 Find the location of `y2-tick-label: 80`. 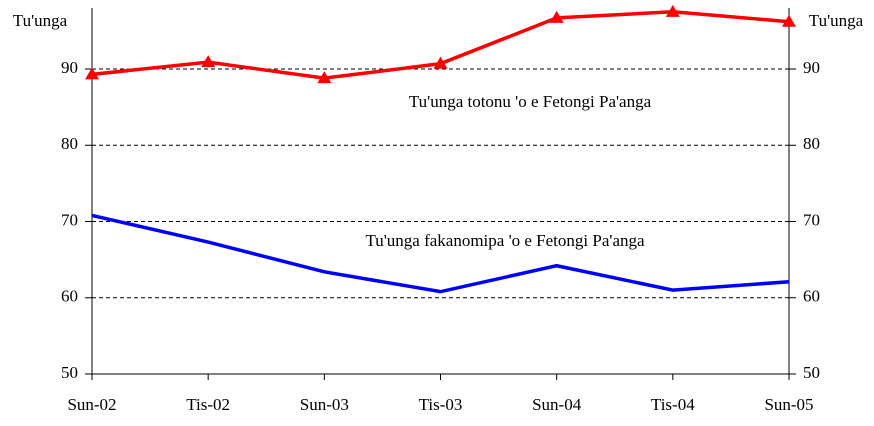

y2-tick-label: 80 is located at coordinates (811, 143).